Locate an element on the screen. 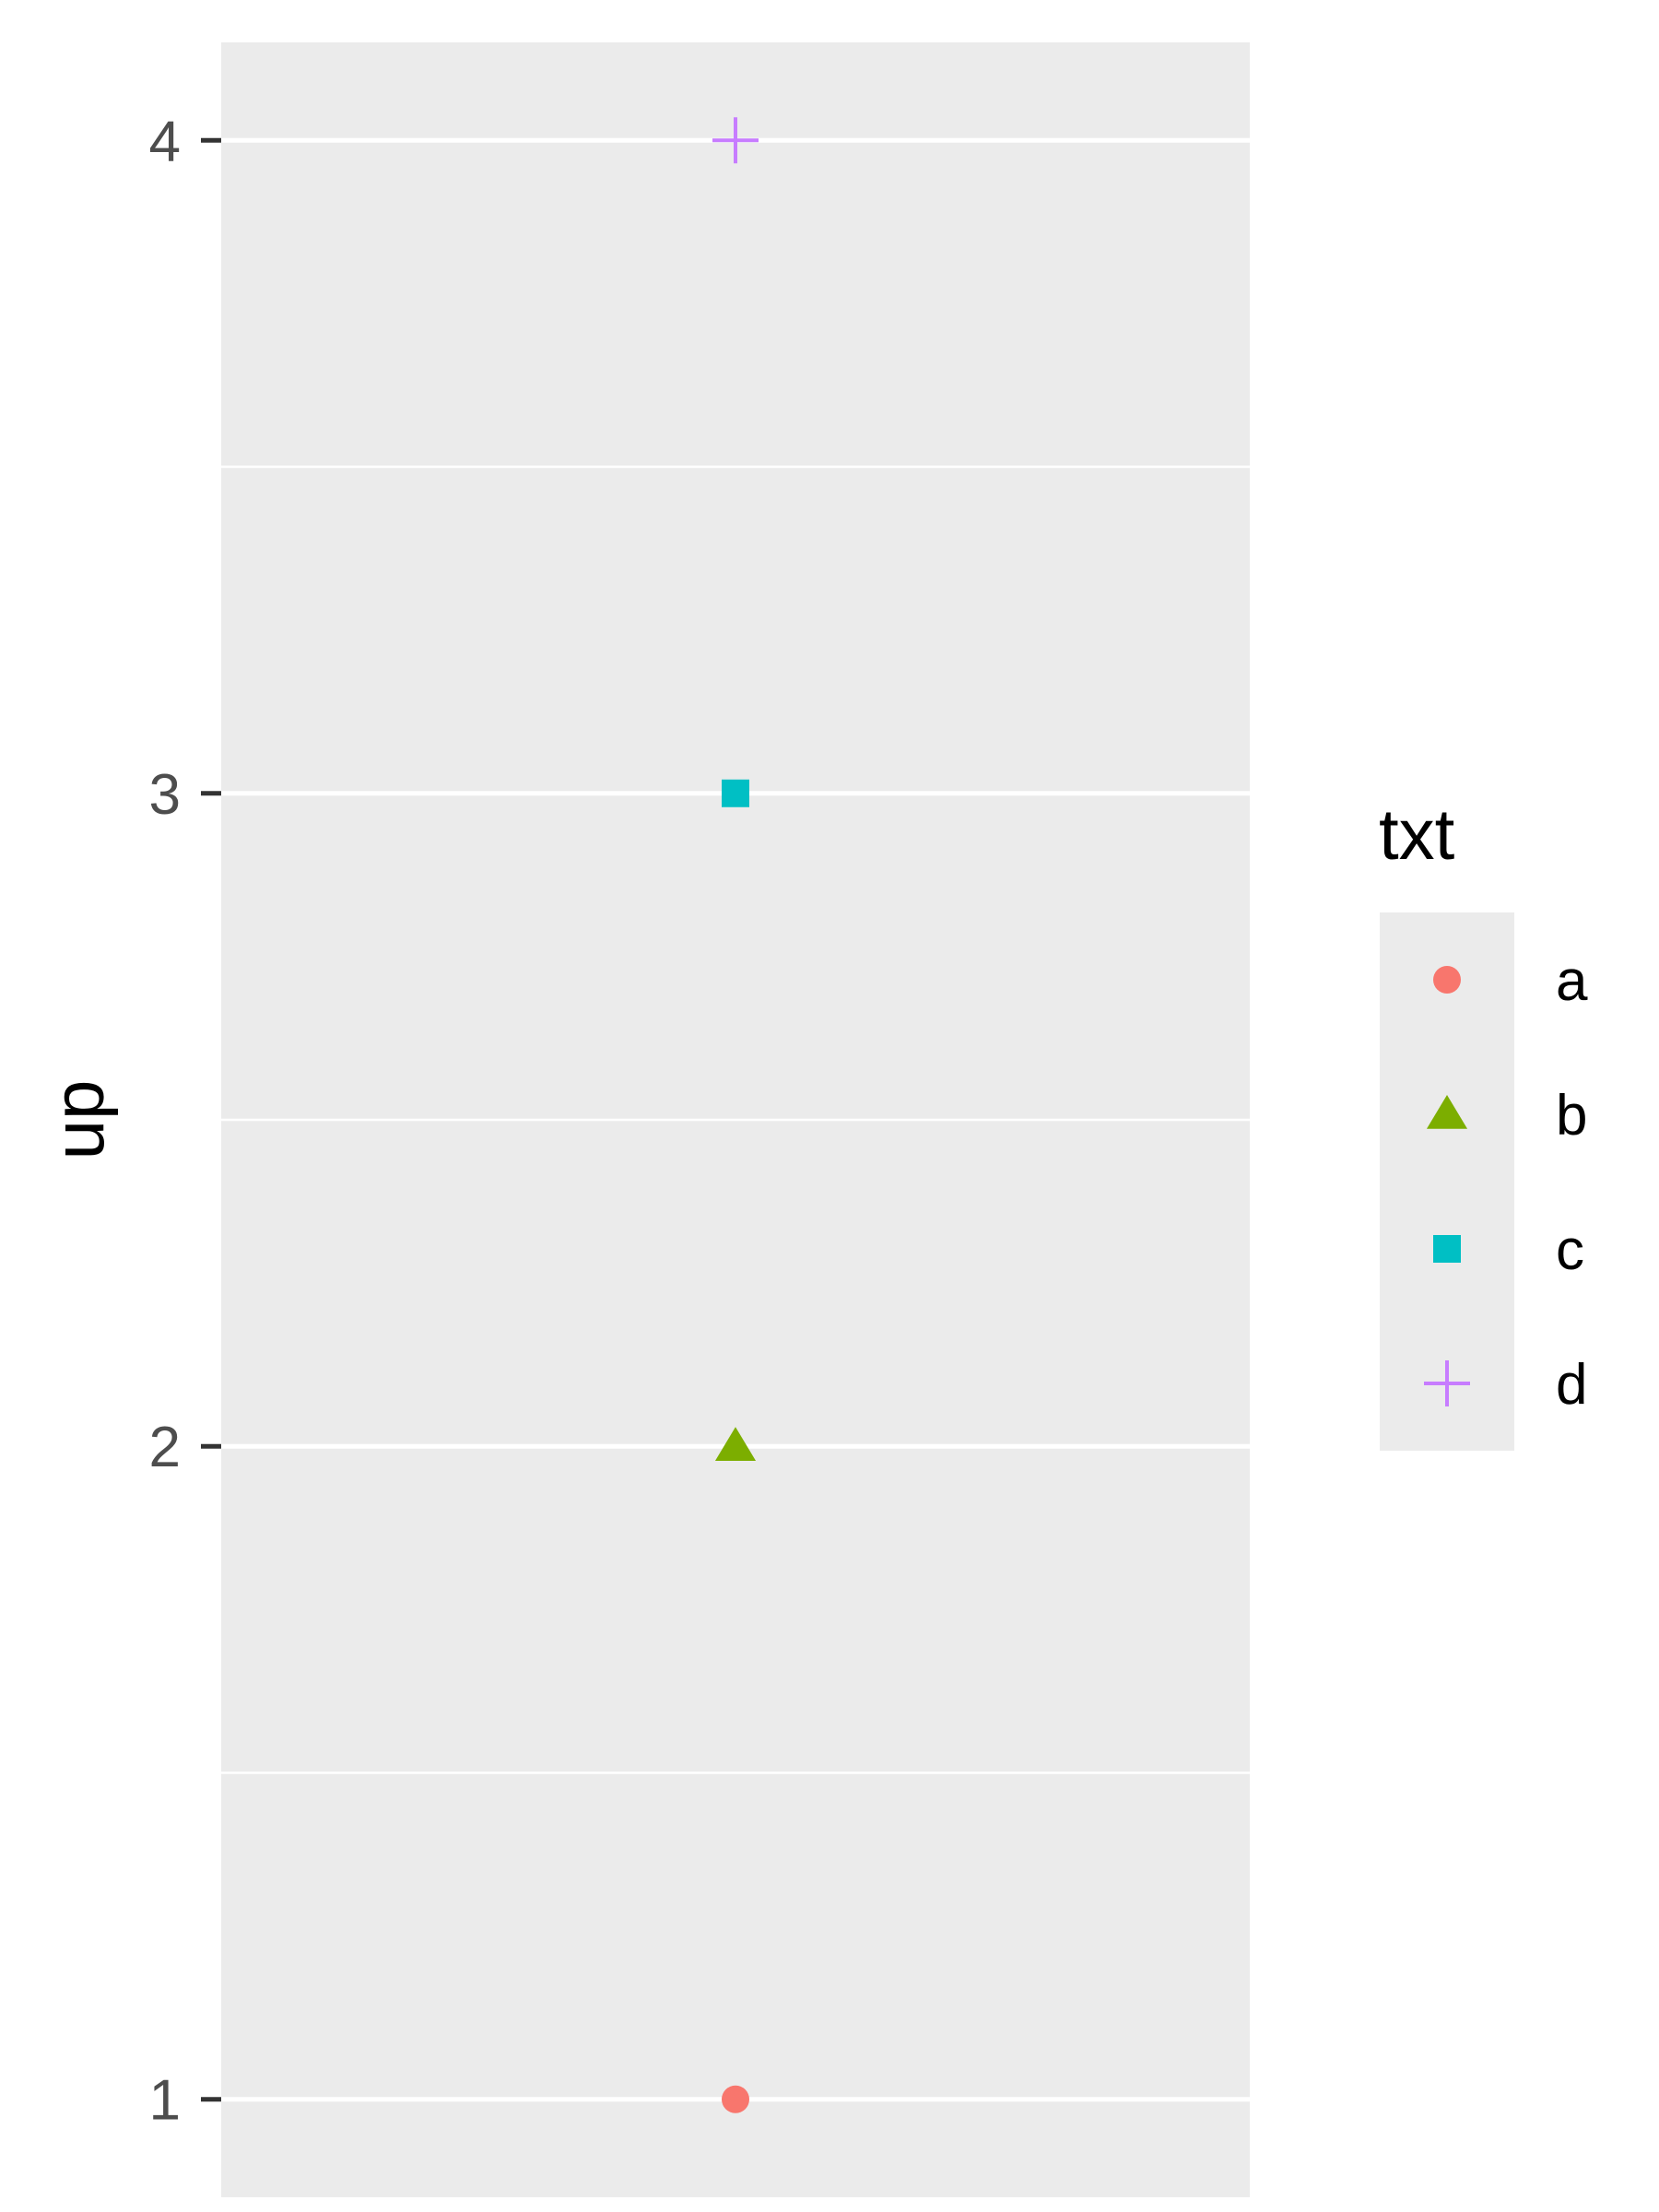  y-tick-label: 4 is located at coordinates (165, 141).